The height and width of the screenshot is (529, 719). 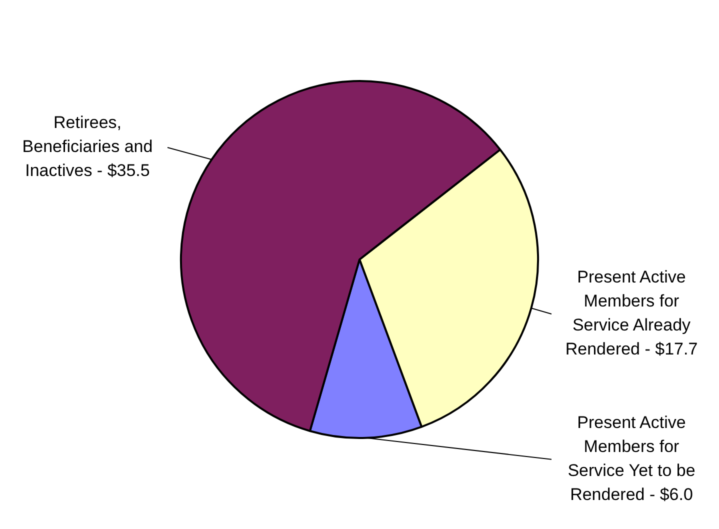 I want to click on slice-label: Present Active Members for Service Yet to be Rendered - $6.0, so click(x=632, y=458).